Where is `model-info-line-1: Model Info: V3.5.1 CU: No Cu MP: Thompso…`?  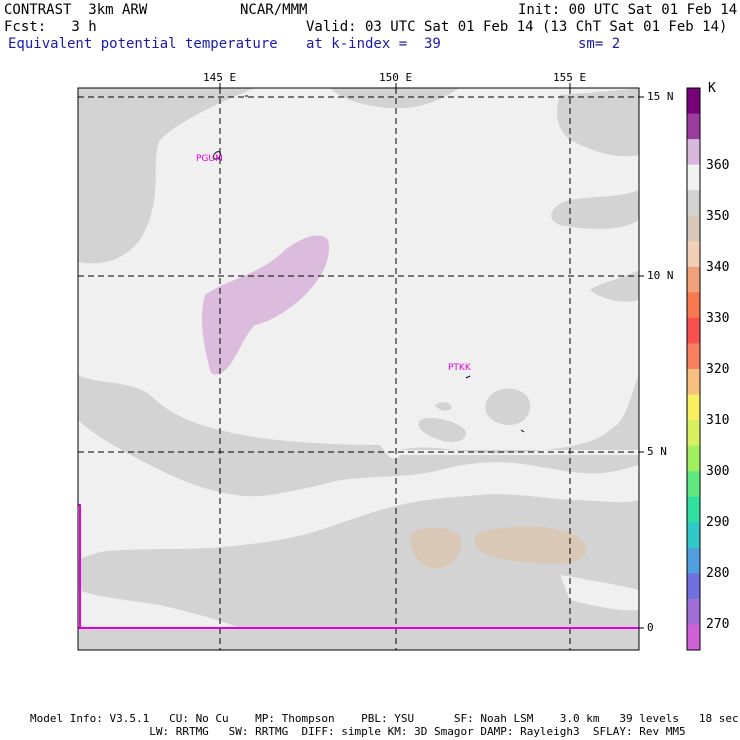 model-info-line-1: Model Info: V3.5.1 CU: No Cu MP: Thompso… is located at coordinates (384, 718).